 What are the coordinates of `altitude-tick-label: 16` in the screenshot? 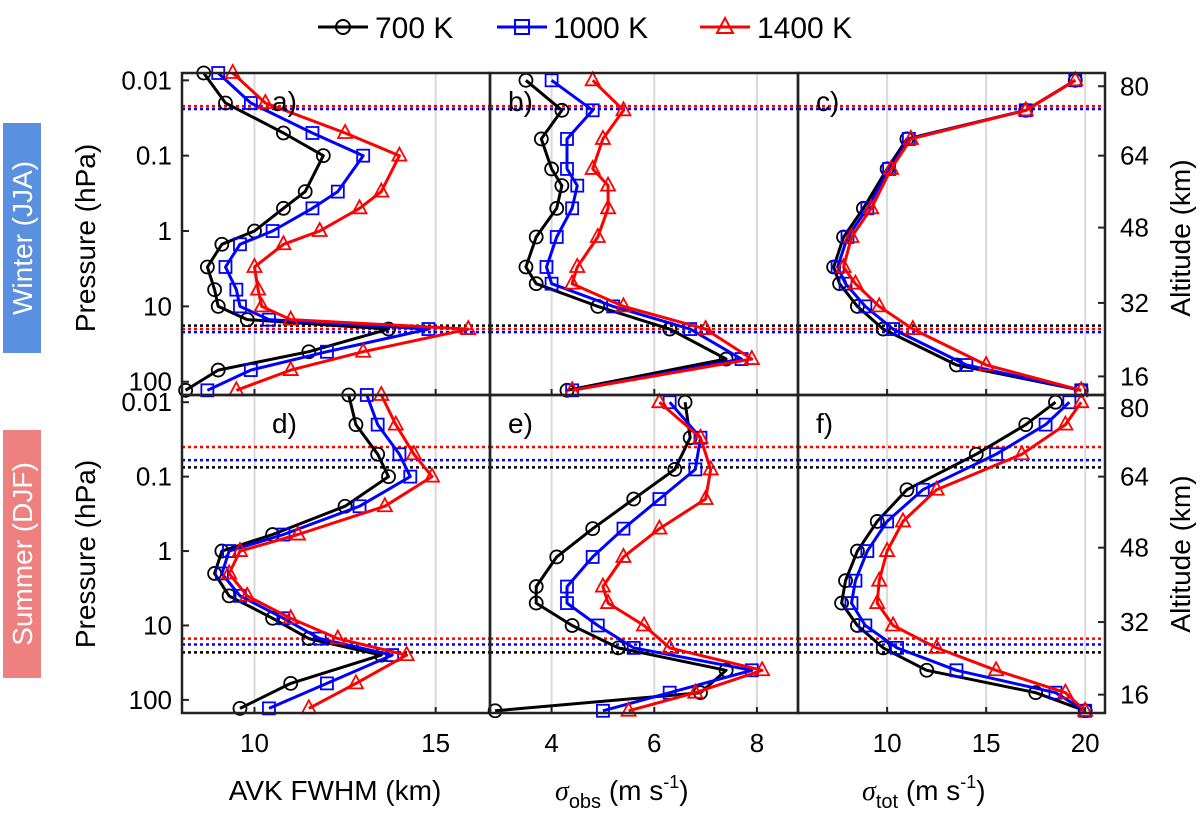 It's located at (1134, 695).